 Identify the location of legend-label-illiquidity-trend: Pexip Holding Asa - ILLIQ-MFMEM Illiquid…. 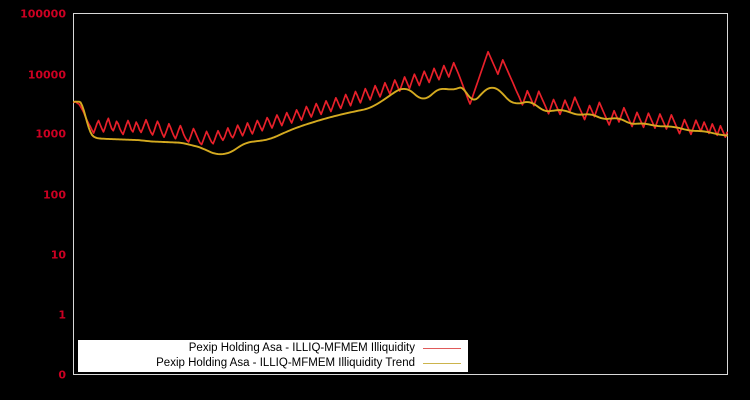
(285, 362).